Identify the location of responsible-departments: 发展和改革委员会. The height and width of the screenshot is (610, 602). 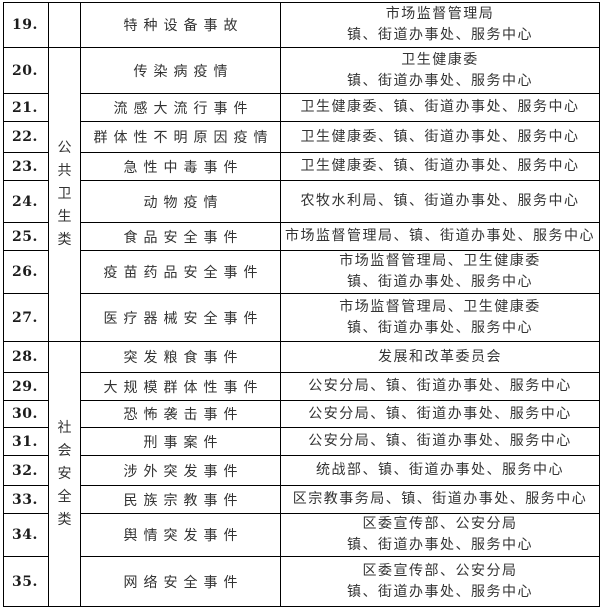
(440, 357).